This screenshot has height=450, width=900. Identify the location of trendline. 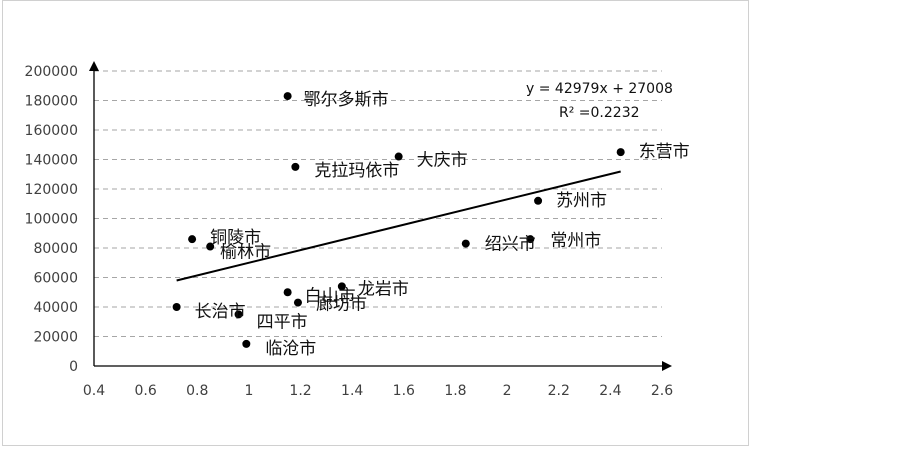
(398, 226).